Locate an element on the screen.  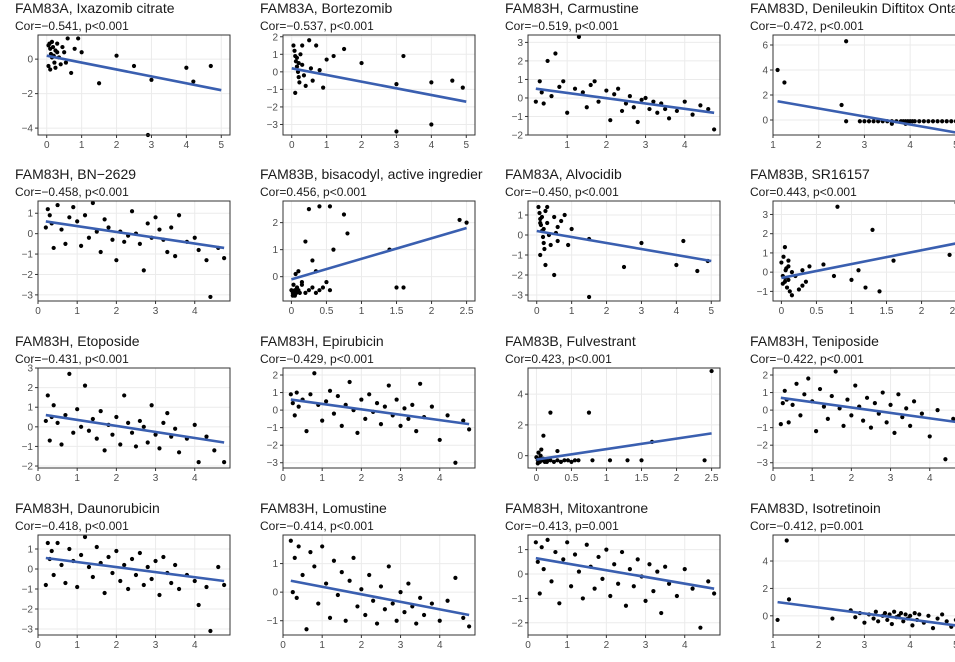
scatter-plot: 0 0.5 1 1.5 2 2.5 0 2 4 is located at coordinates (619, 425).